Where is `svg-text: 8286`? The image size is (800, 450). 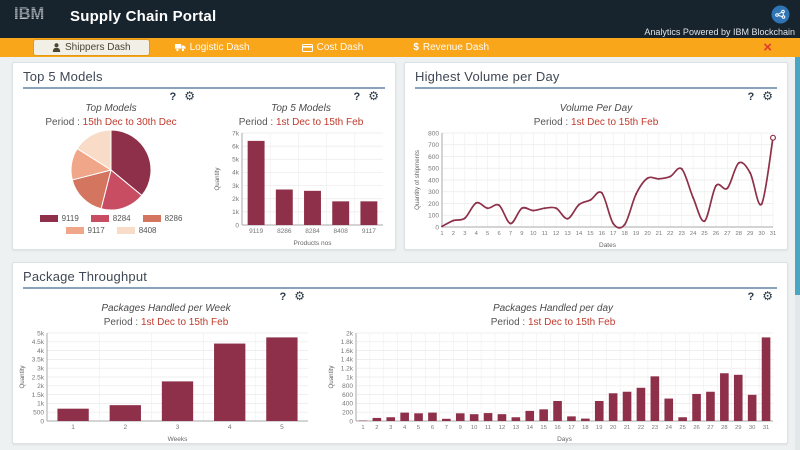
svg-text: 8286 is located at coordinates (284, 231).